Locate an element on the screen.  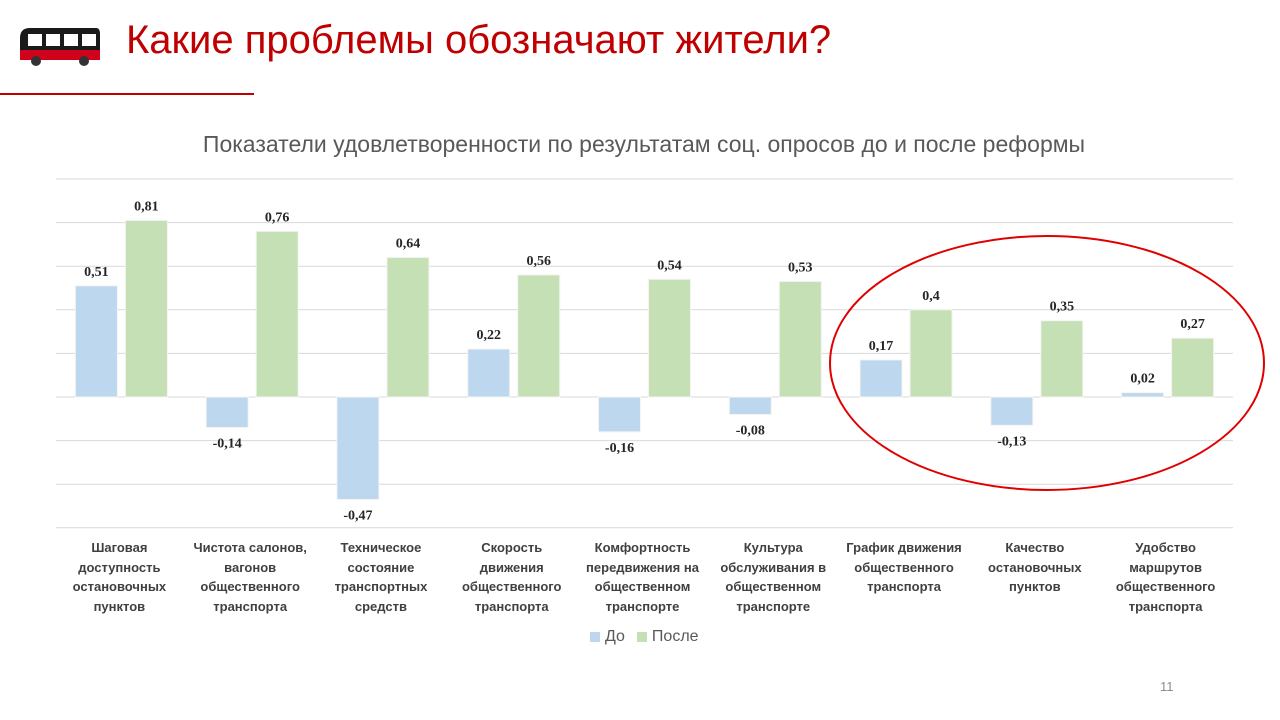
data-label-after-8: 0,27 is located at coordinates (1192, 324).